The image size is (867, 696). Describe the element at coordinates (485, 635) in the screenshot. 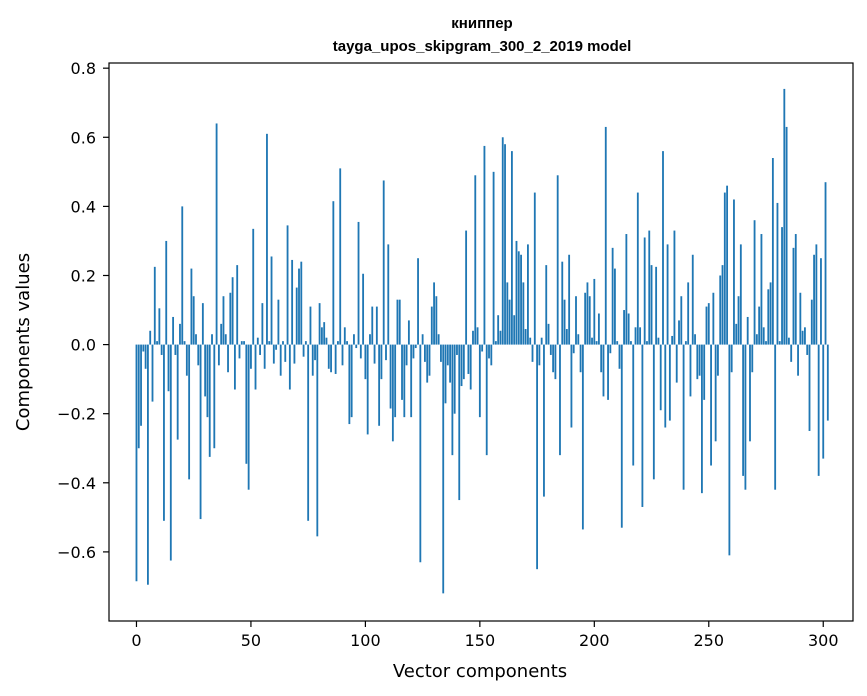

I see `x-axis: 0 50 100 150 200 250 300` at that location.